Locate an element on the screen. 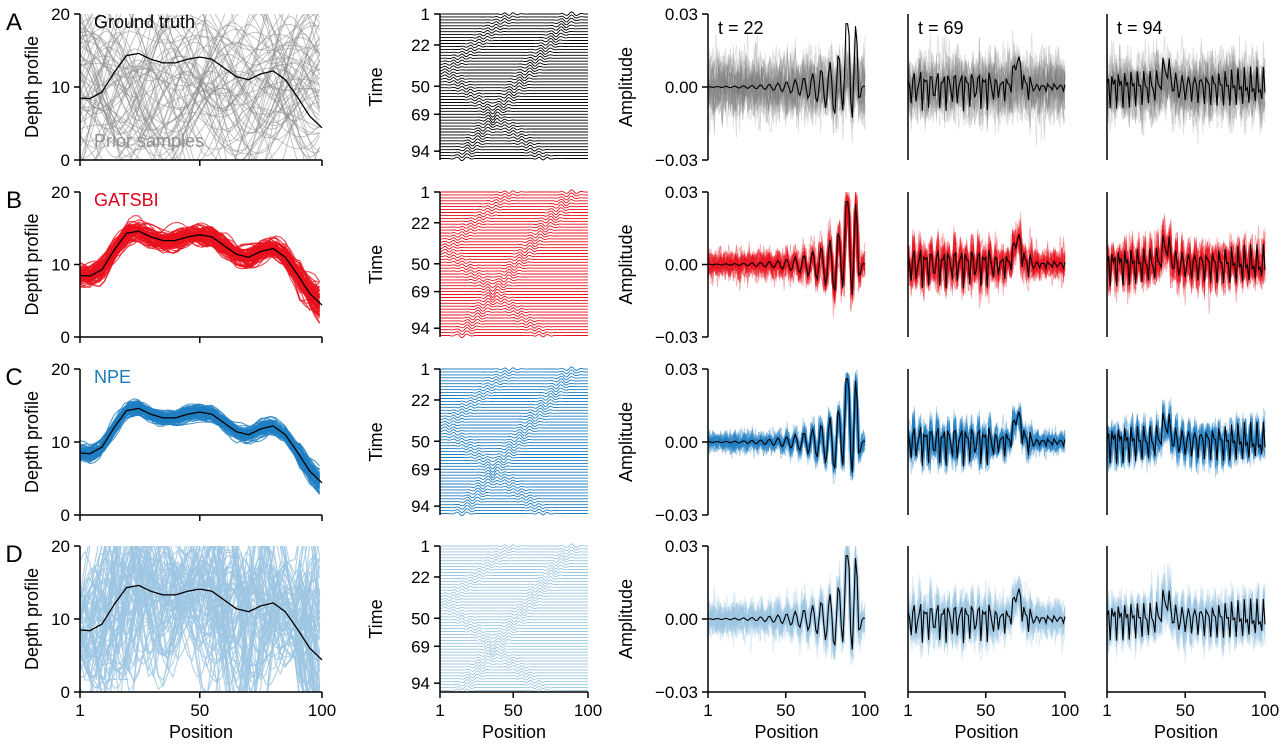  method-label: GATSBI is located at coordinates (126, 200).